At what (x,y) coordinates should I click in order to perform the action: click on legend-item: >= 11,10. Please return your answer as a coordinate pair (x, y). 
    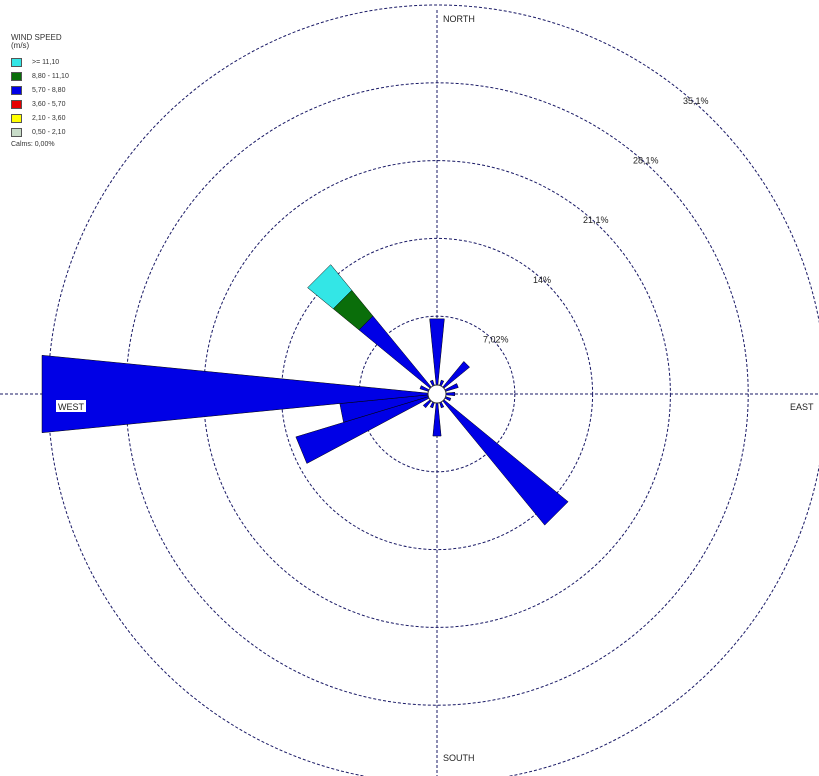
    Looking at the image, I should click on (40, 62).